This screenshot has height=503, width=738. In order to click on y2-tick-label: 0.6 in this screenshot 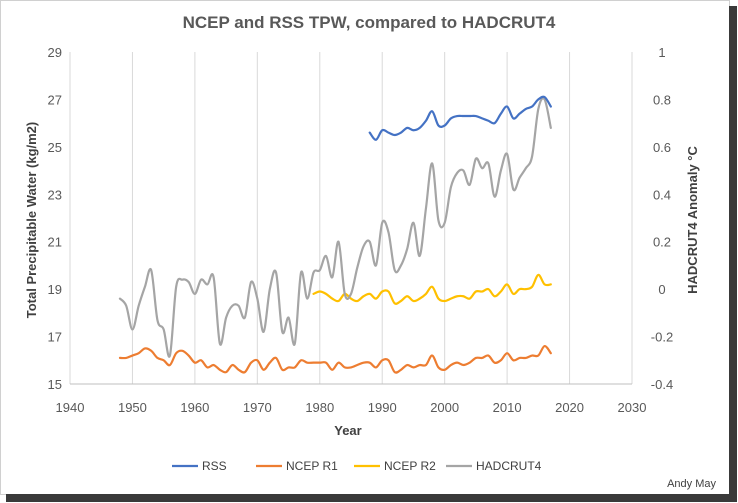, I will do `click(662, 147)`.